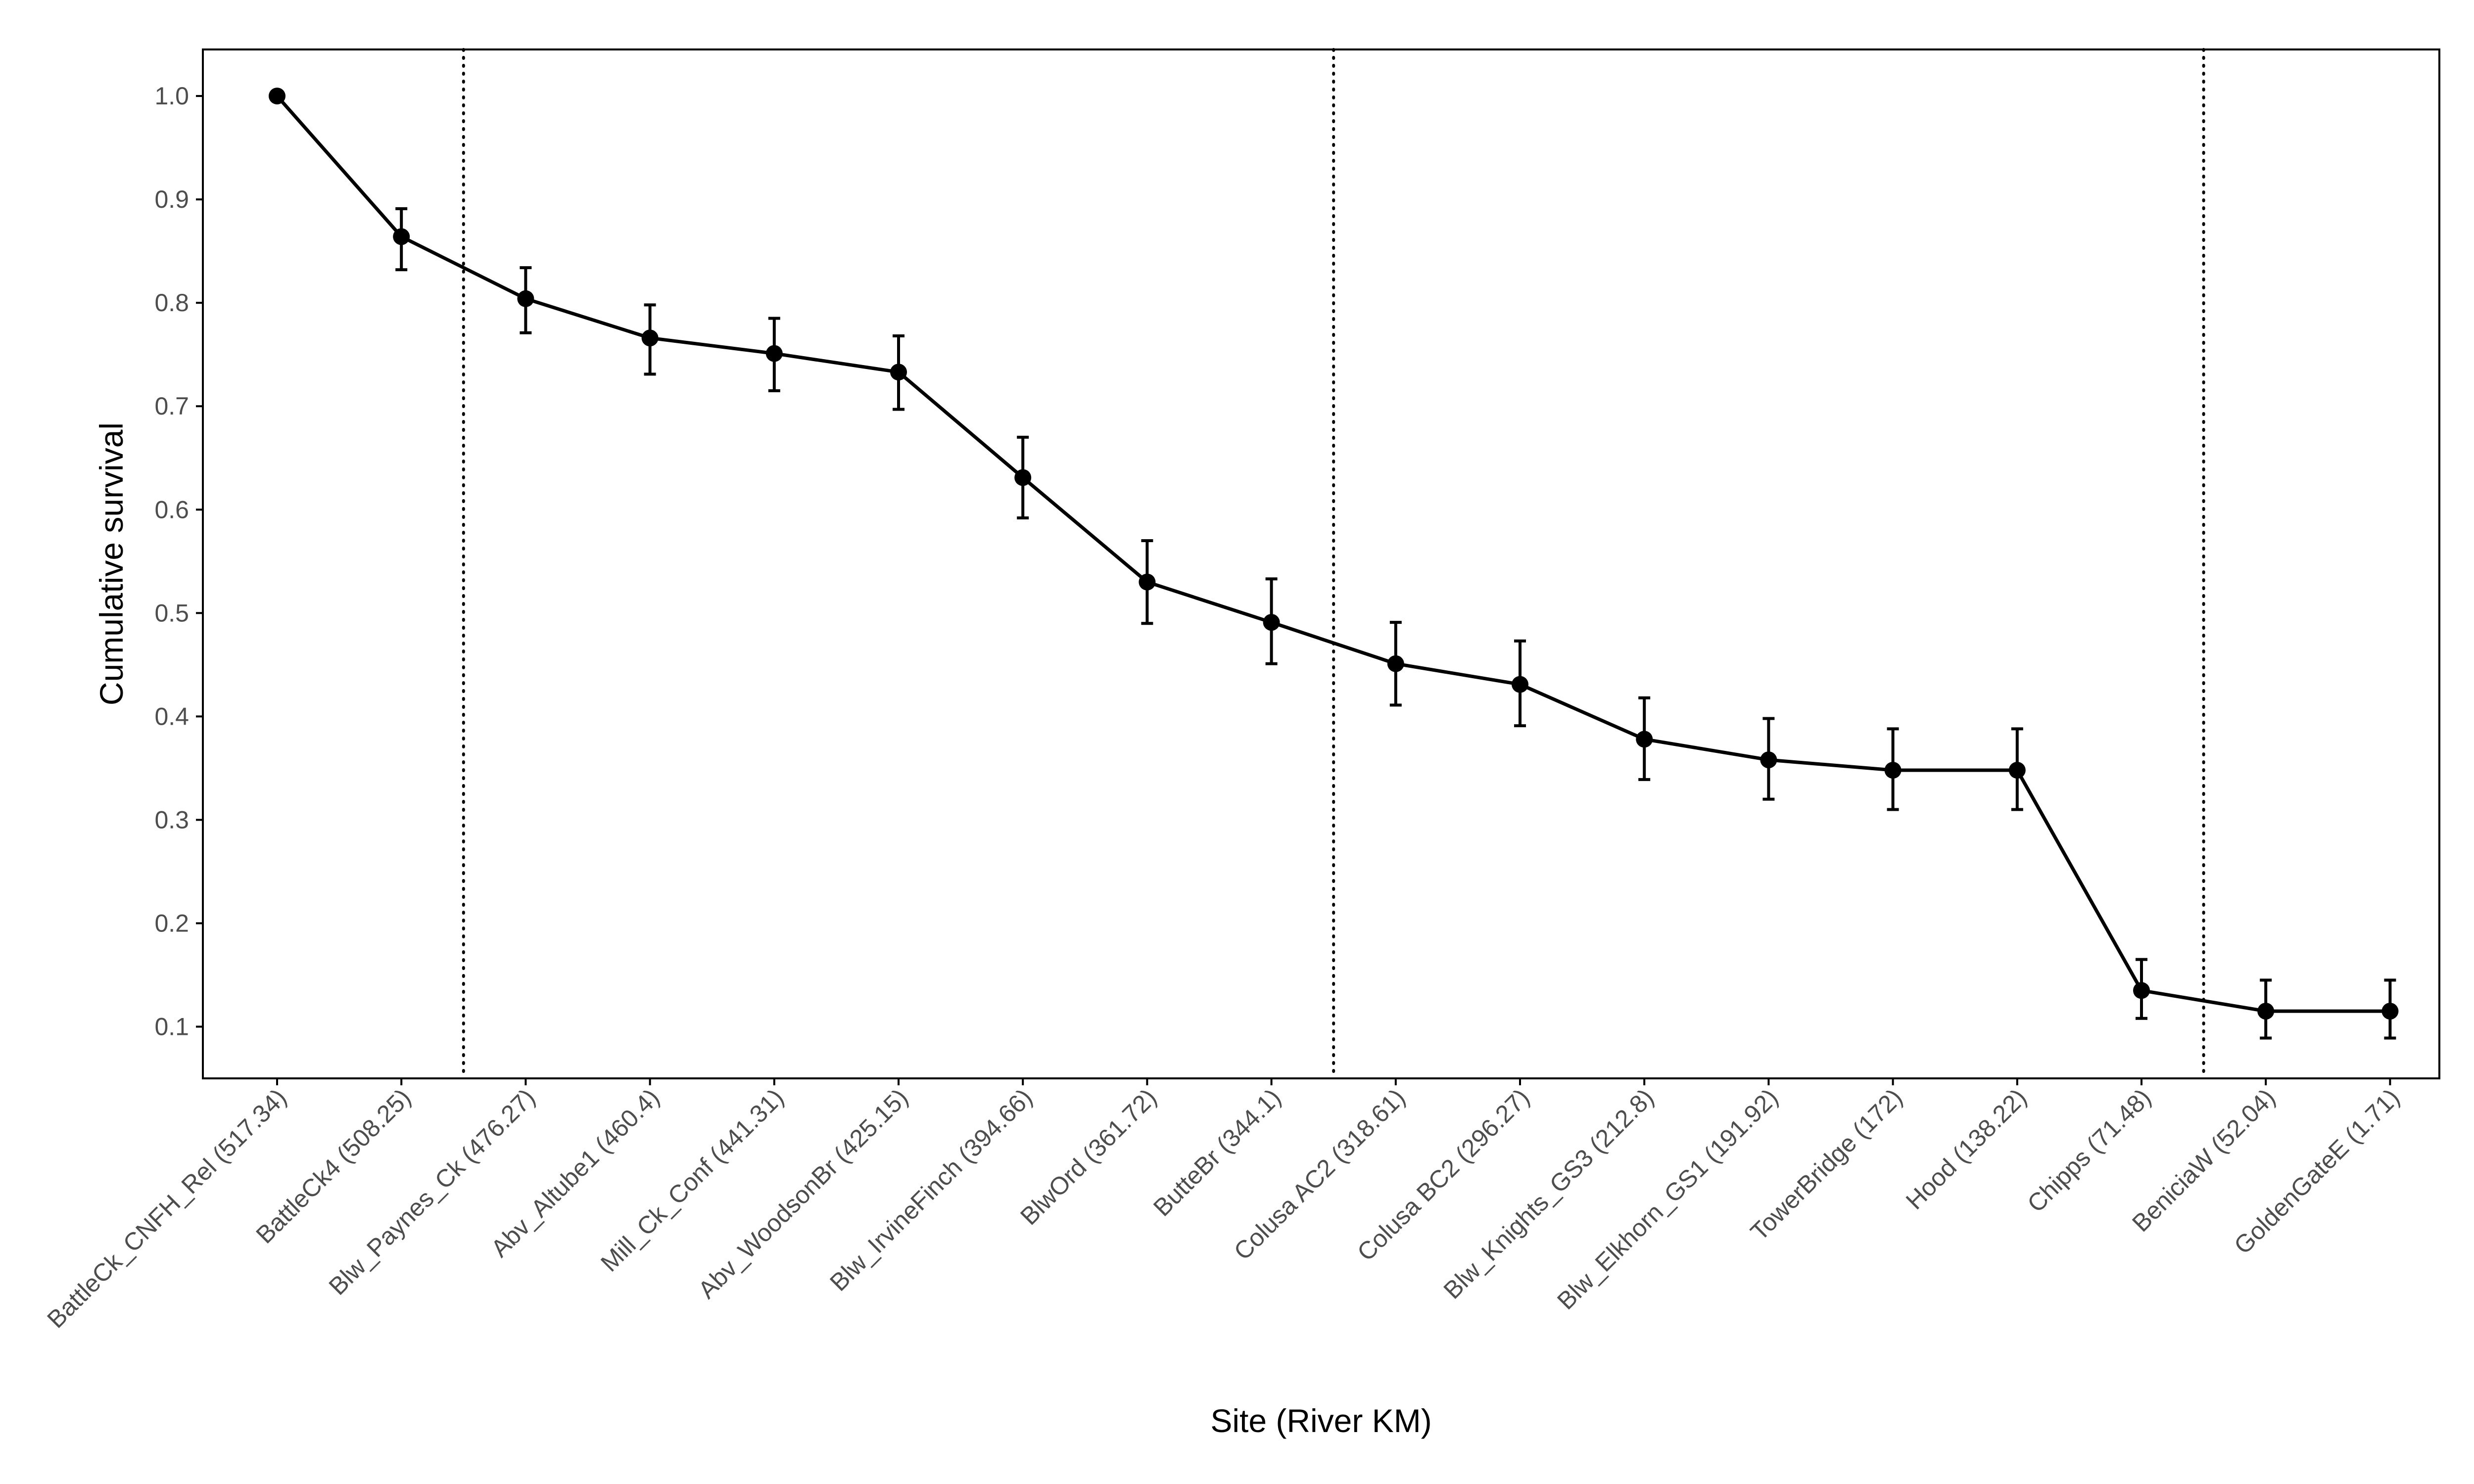  What do you see at coordinates (172, 406) in the screenshot?
I see `y-tick-label: 0.7` at bounding box center [172, 406].